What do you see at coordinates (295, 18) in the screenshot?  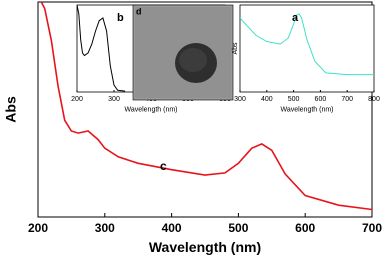 I see `annotation: a` at bounding box center [295, 18].